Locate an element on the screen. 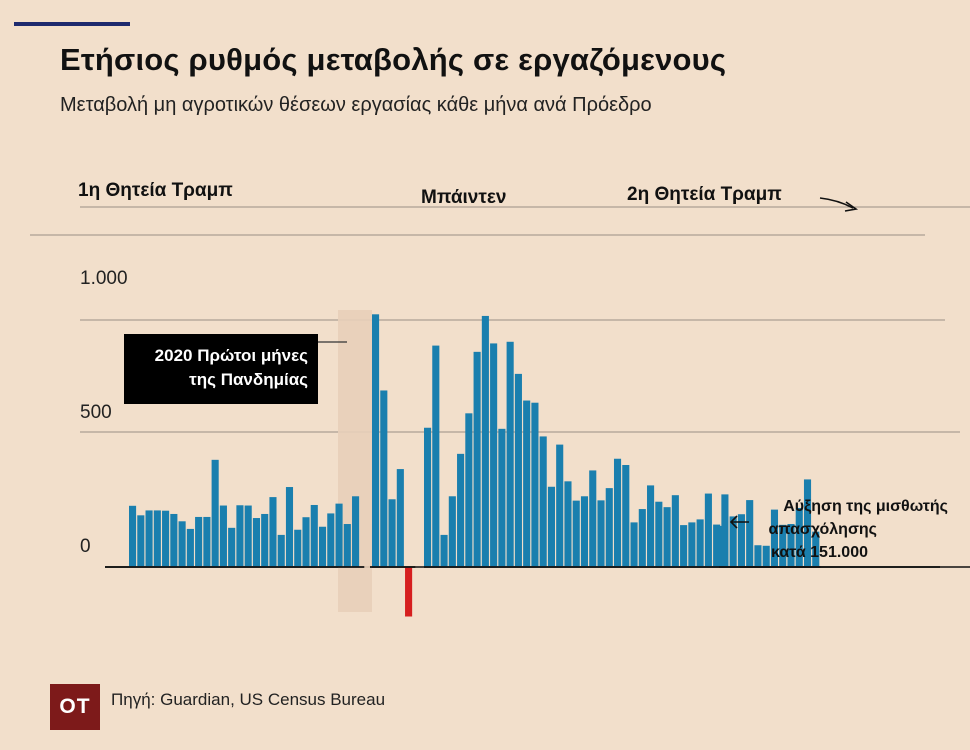 The height and width of the screenshot is (750, 970). pandemic-callout-line-2: της Πανδημίας is located at coordinates (248, 379).